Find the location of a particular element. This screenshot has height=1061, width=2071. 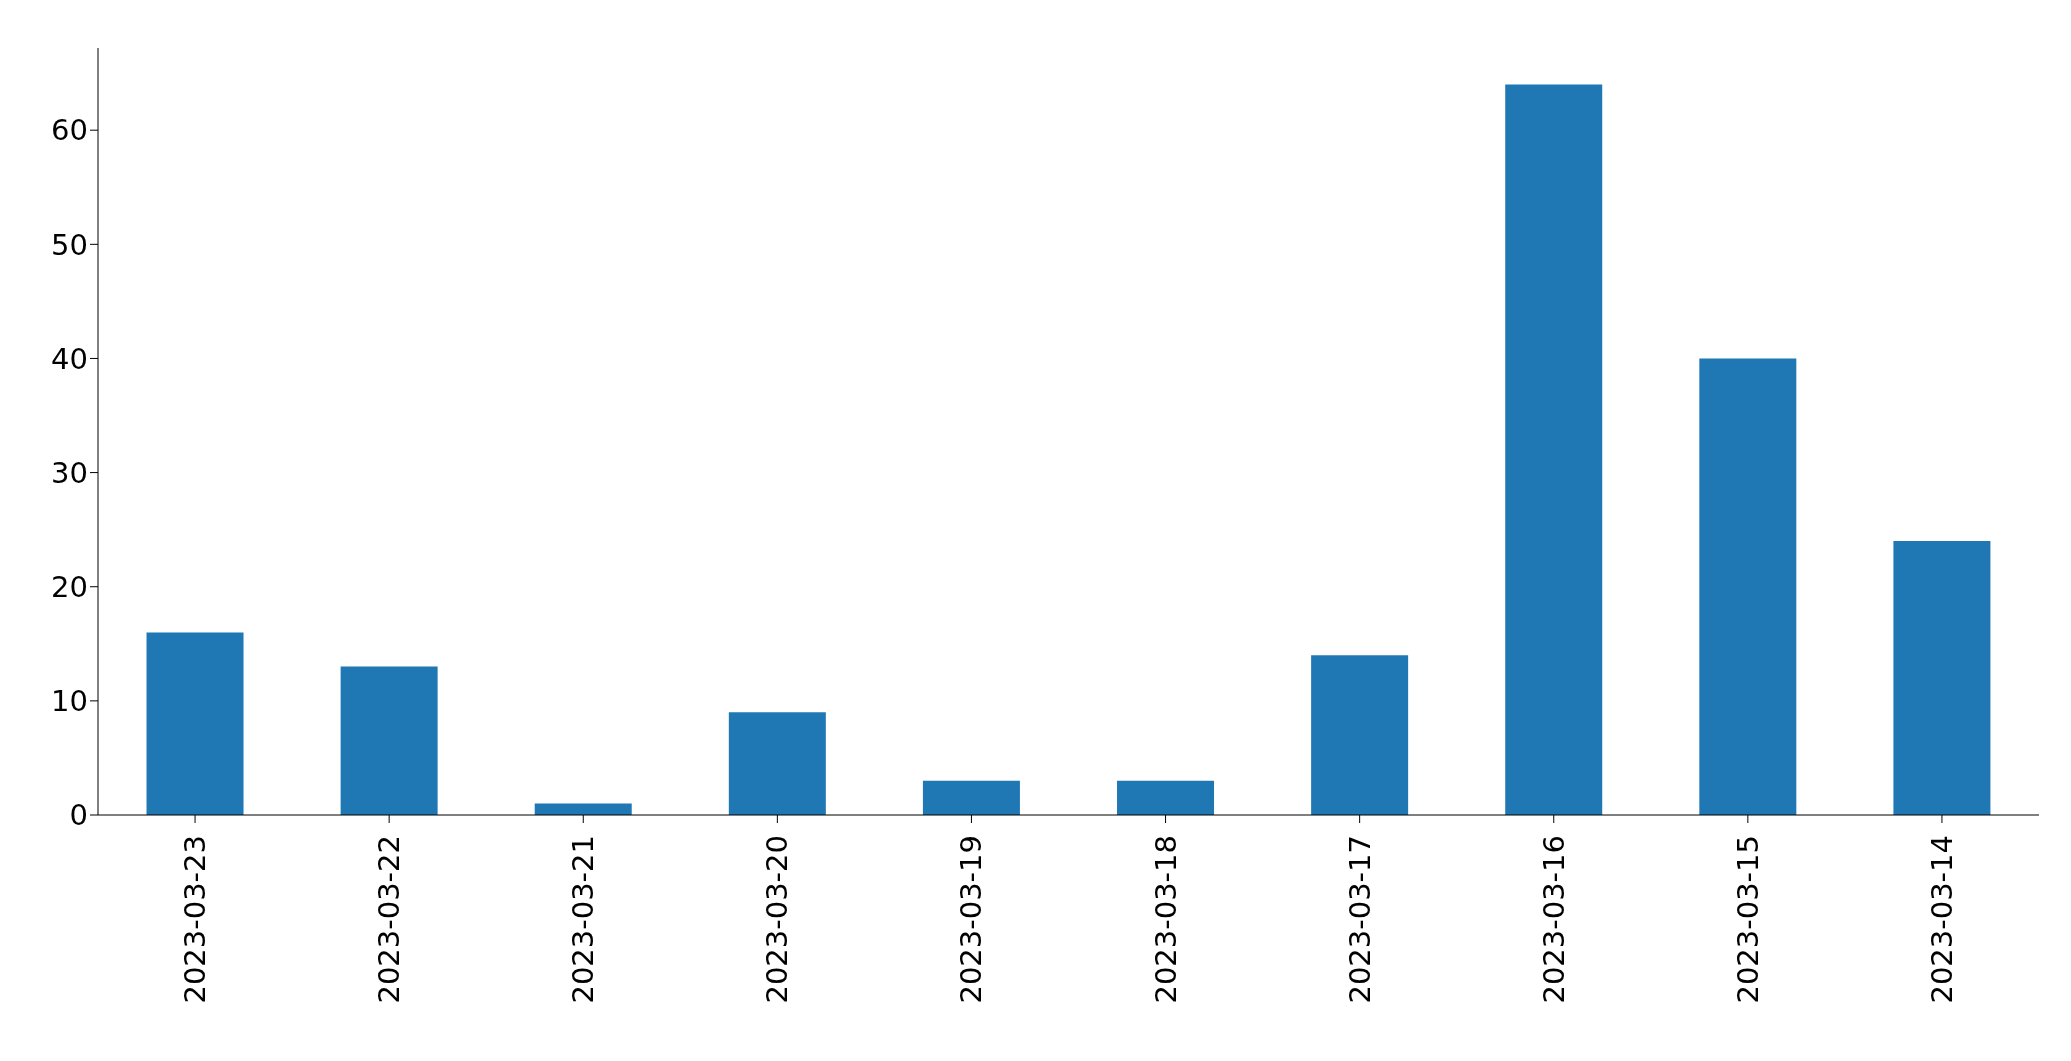

x-tick-label: 2023-03-17 is located at coordinates (1359, 919).